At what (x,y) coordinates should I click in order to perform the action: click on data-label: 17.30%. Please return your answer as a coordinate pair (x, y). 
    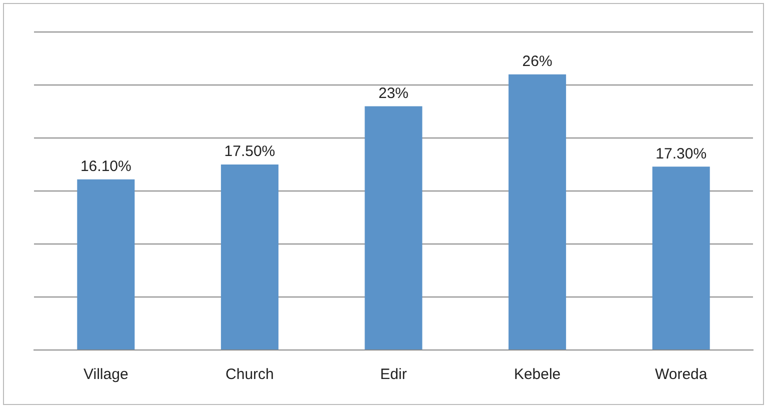
    Looking at the image, I should click on (681, 153).